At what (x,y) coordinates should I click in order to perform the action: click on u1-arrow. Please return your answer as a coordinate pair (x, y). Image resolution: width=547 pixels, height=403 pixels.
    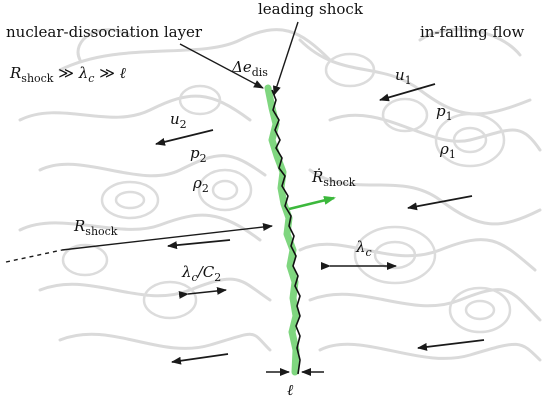
    Looking at the image, I should click on (407, 92).